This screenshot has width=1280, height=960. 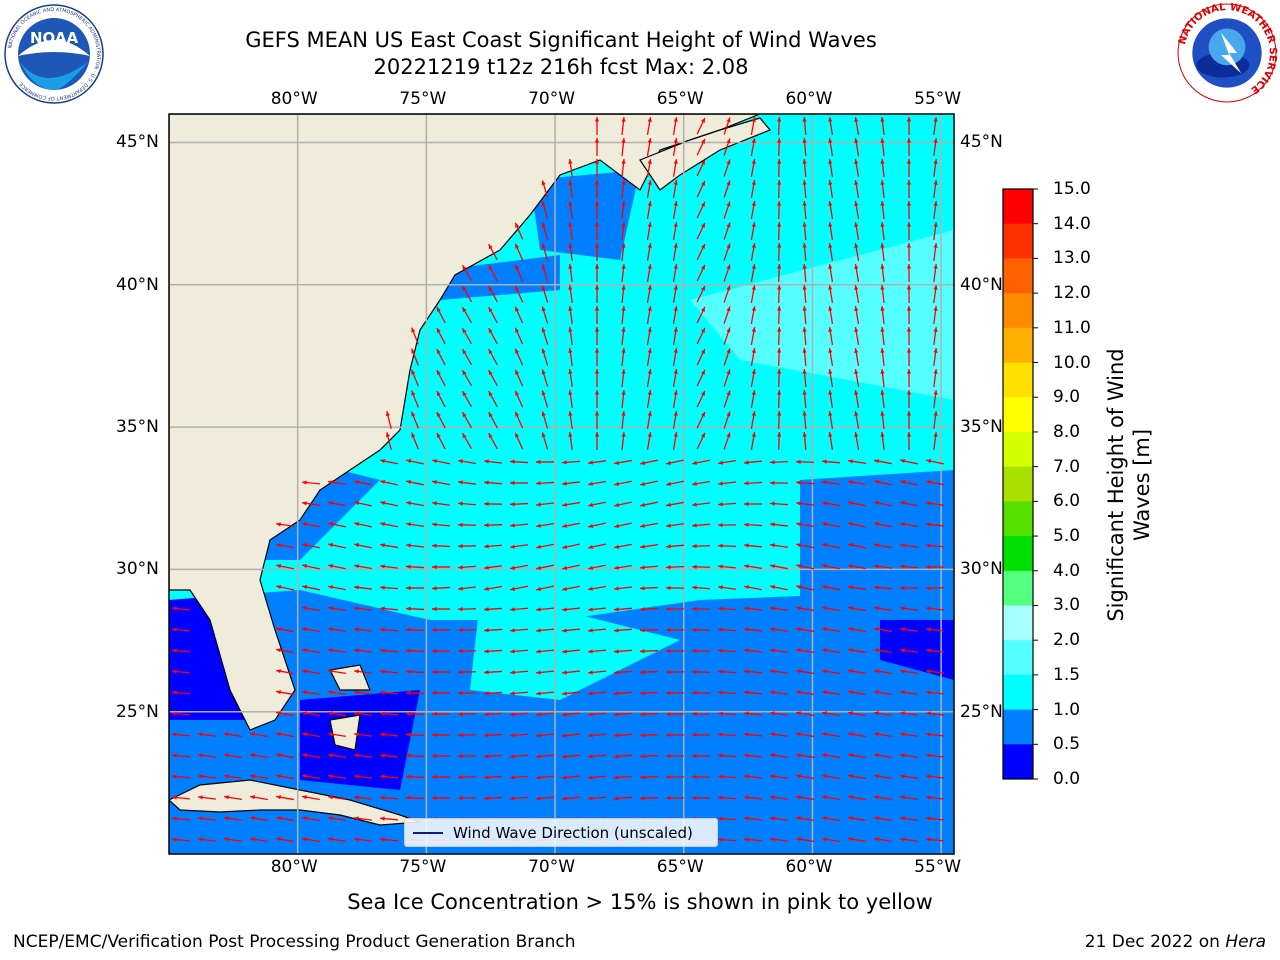 What do you see at coordinates (137, 284) in the screenshot?
I see `lat-tick-label-left: 40°N` at bounding box center [137, 284].